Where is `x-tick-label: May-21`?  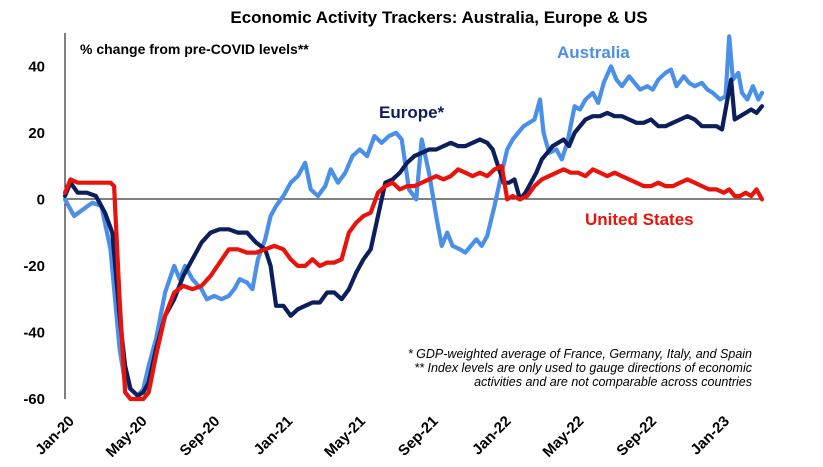
x-tick-label: May-21 is located at coordinates (345, 437).